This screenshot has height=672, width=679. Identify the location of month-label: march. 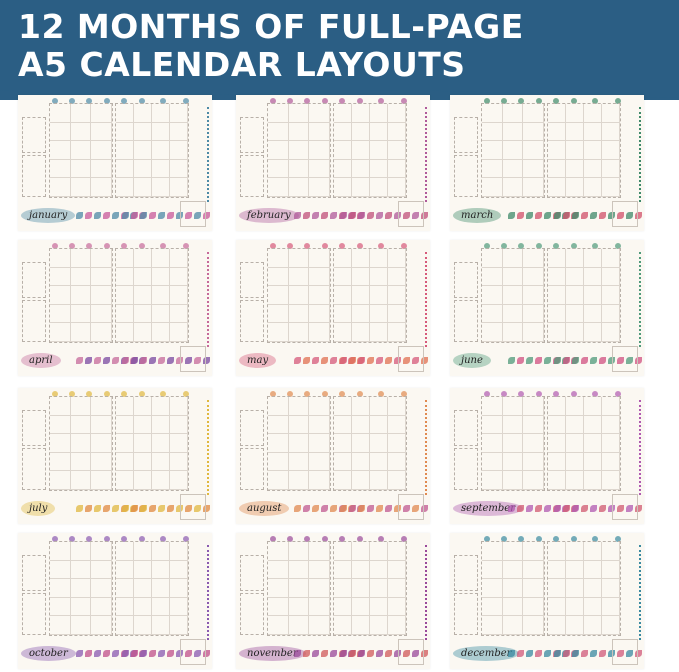
(477, 215).